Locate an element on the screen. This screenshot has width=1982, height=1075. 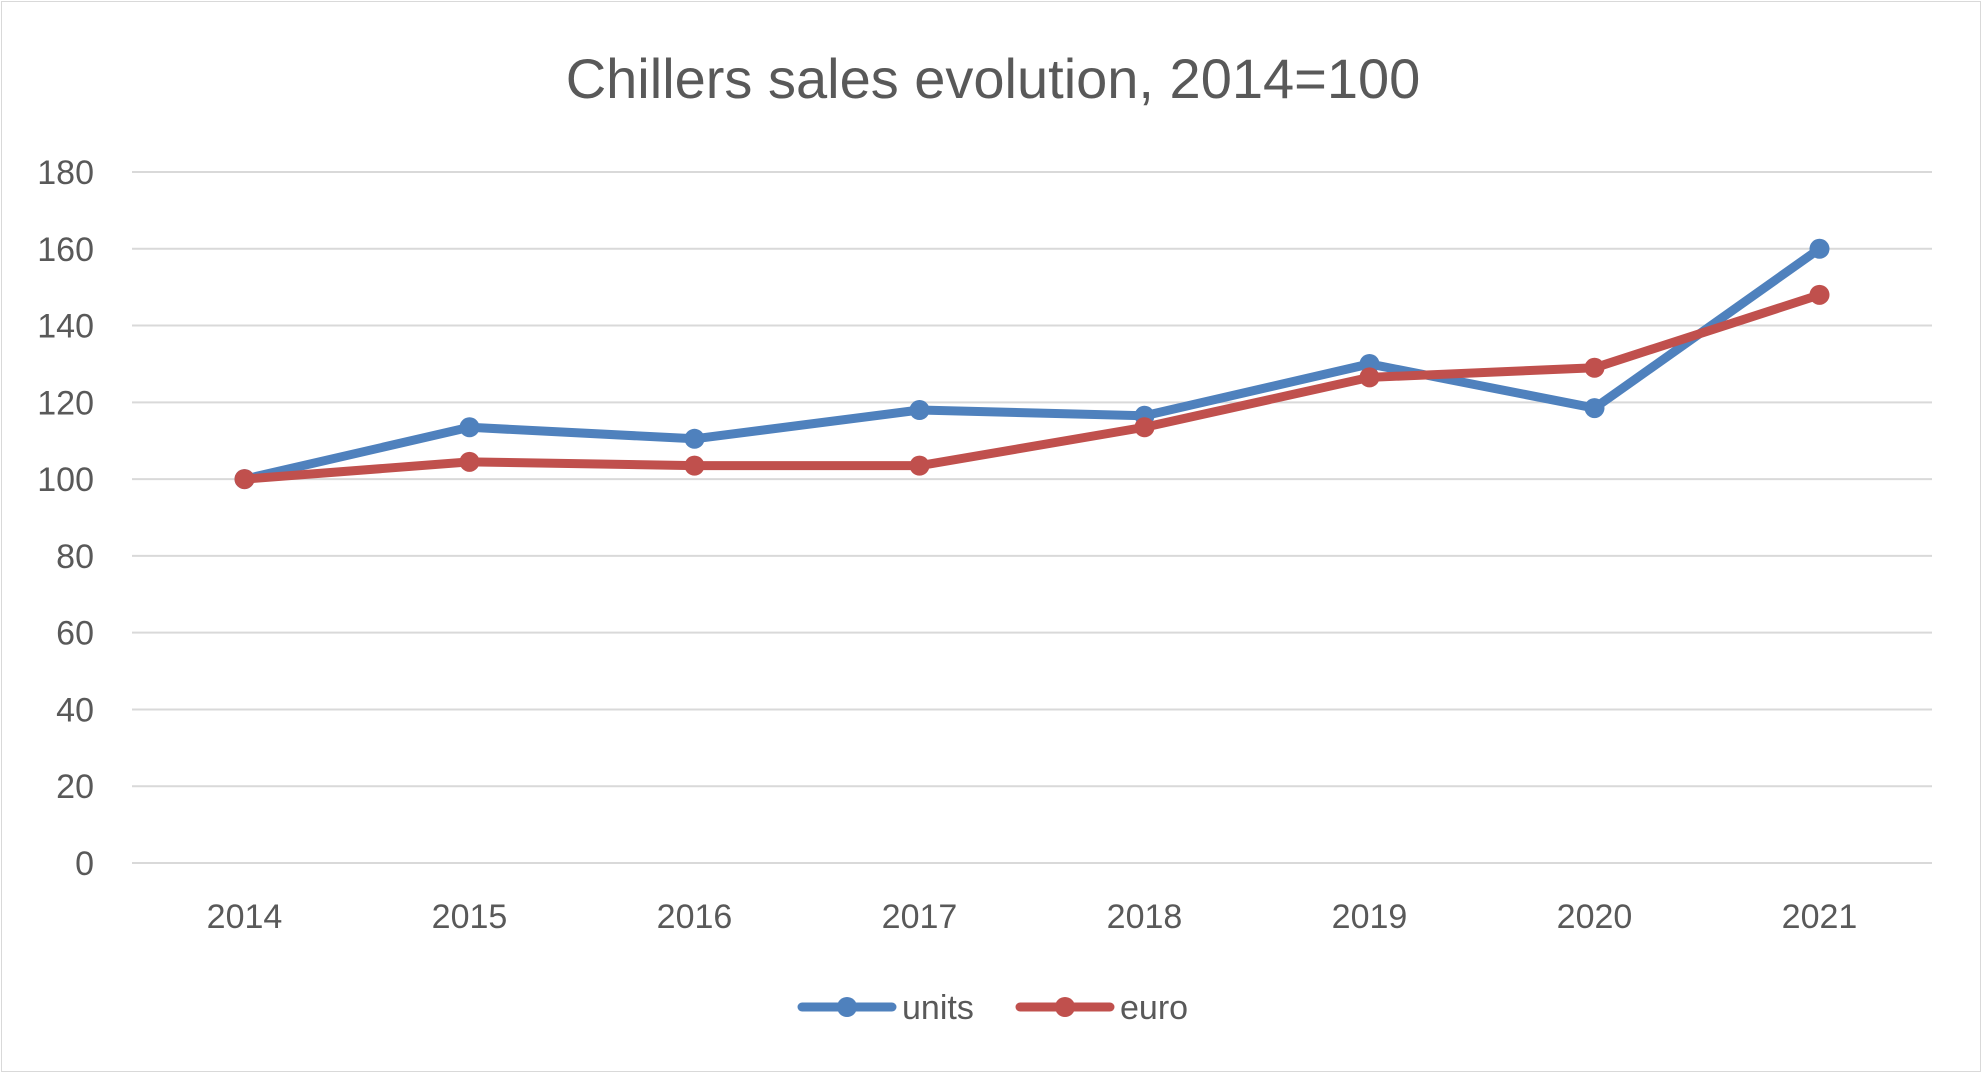
legend-label: euro is located at coordinates (1154, 1008).